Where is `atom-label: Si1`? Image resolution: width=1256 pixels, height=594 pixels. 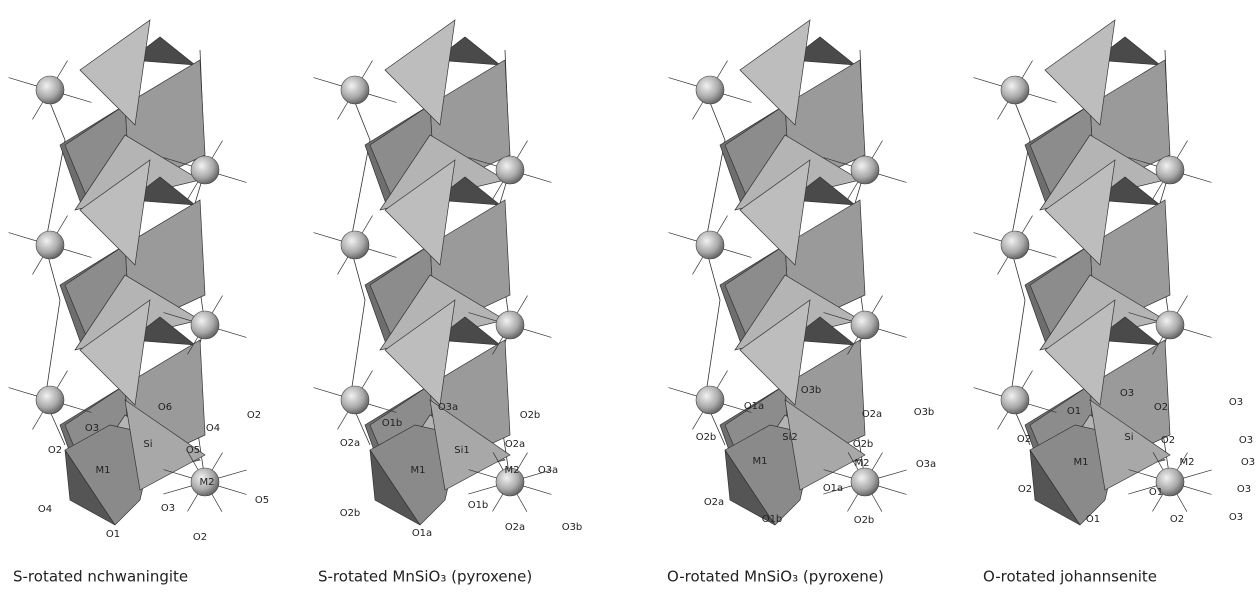 atom-label: Si1 is located at coordinates (462, 450).